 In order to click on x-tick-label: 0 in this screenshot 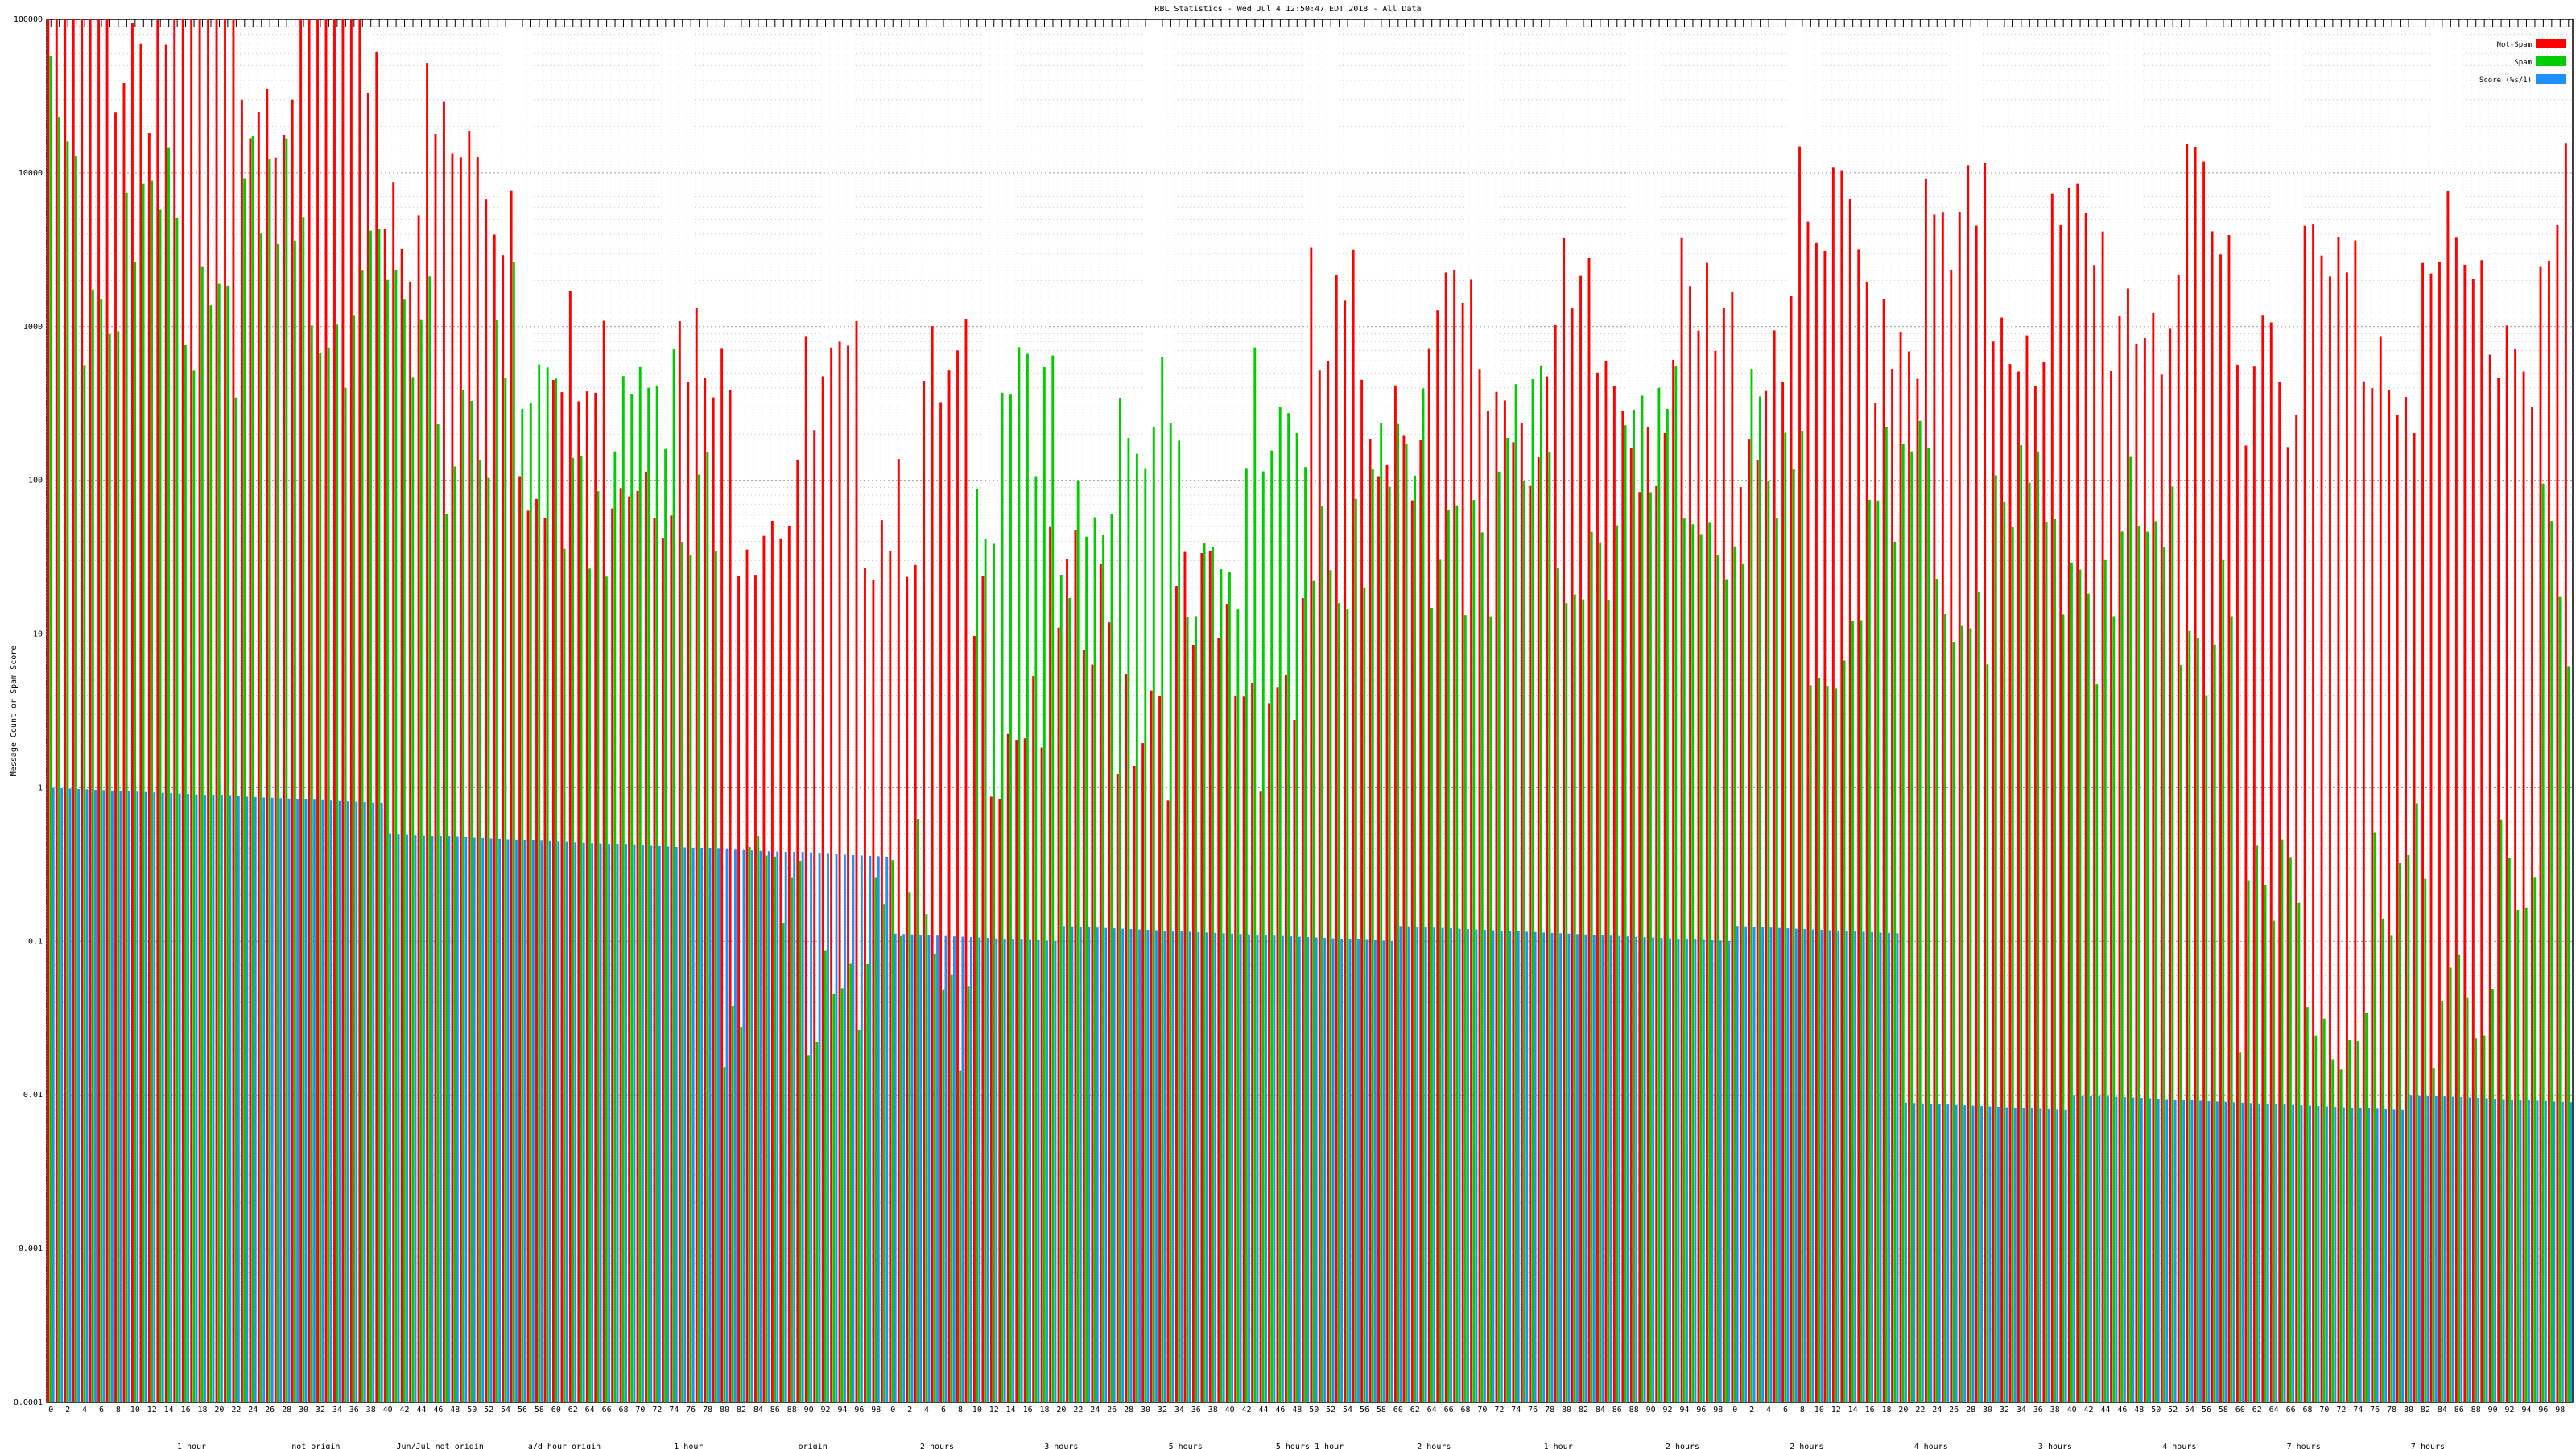, I will do `click(1734, 1410)`.